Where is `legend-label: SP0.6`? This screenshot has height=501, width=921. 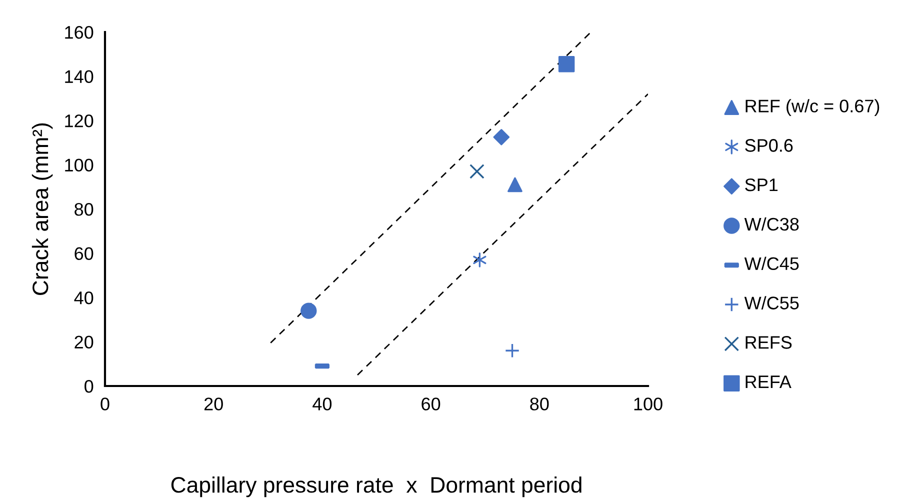
legend-label: SP0.6 is located at coordinates (769, 145).